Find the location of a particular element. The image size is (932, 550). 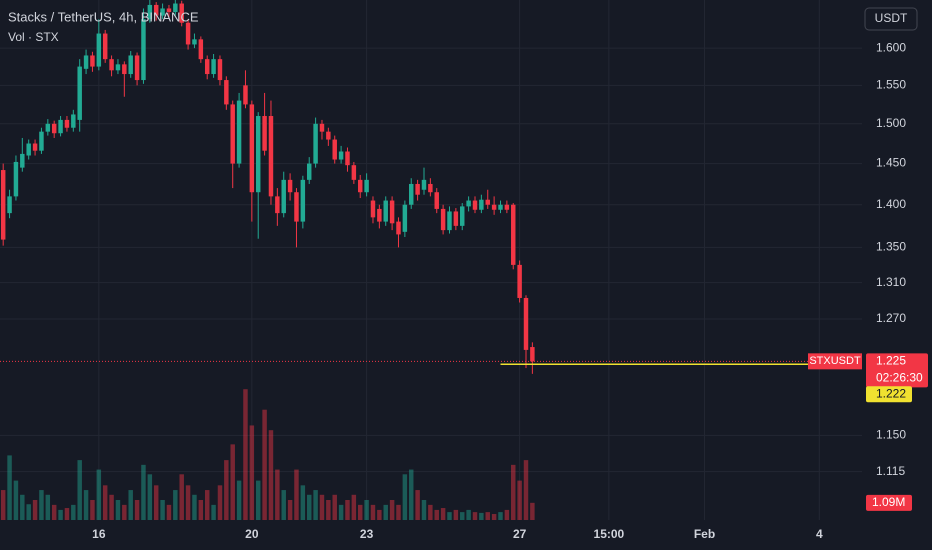

volume-tag is located at coordinates (889, 502).